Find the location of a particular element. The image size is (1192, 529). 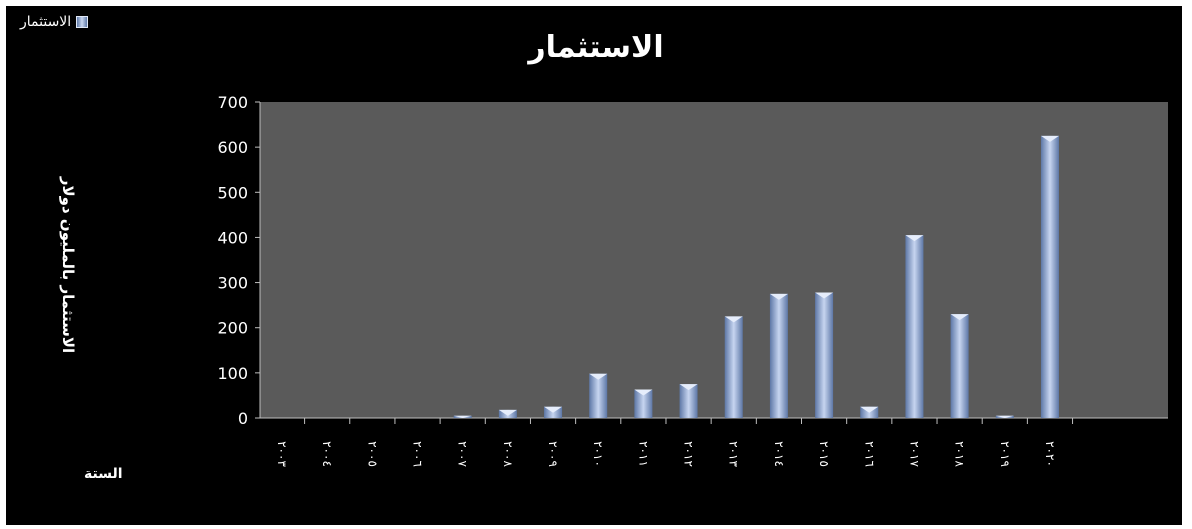

x-axis-title: الستة is located at coordinates (103, 474).